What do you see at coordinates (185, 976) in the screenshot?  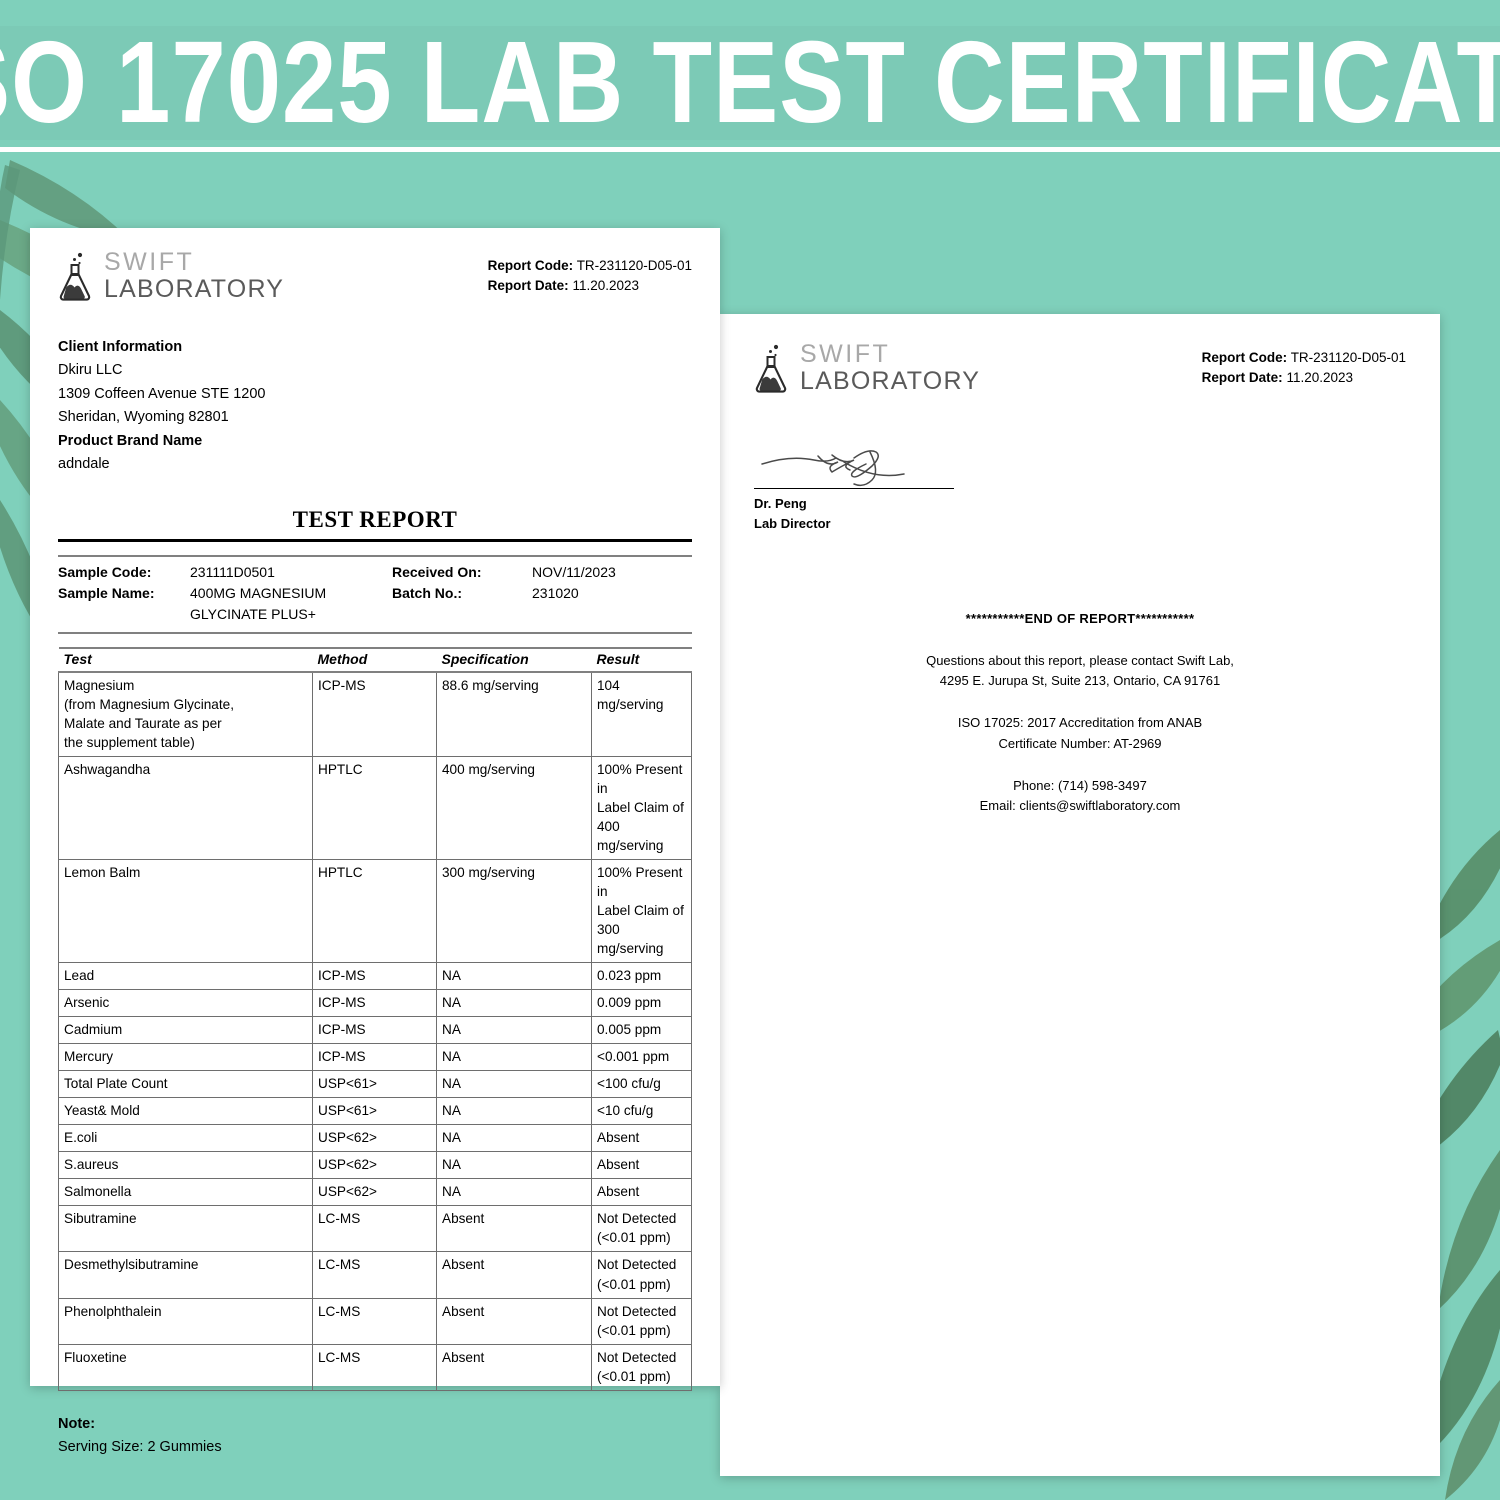 I see `cell-test: Lead` at bounding box center [185, 976].